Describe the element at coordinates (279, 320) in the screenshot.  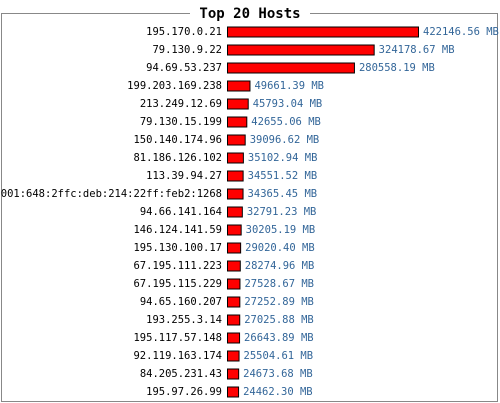
I see `value-label: 27025.88 MB` at that location.